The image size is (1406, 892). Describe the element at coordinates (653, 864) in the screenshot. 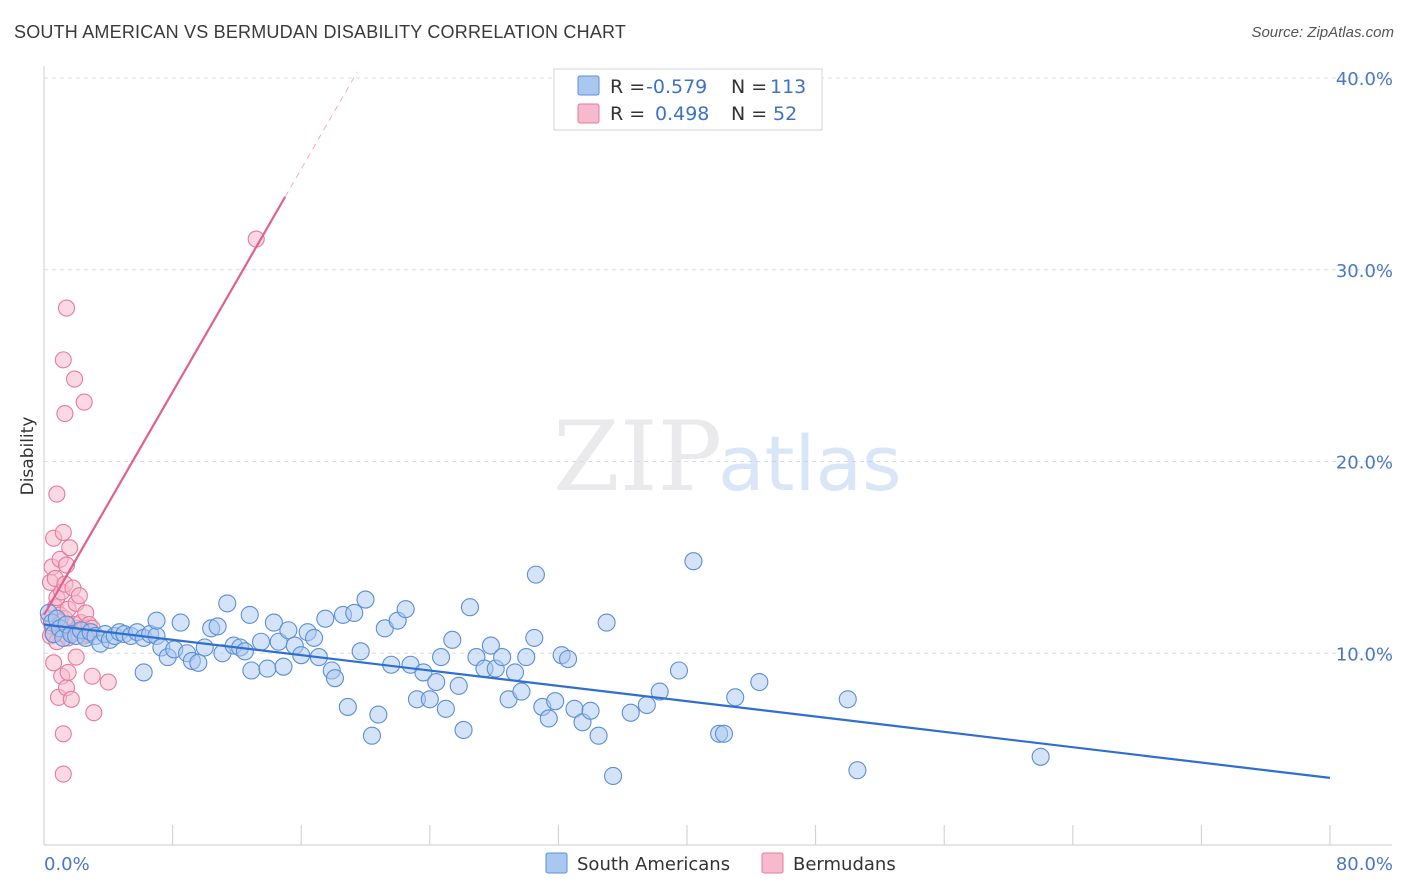

I see `bottom-legend-label-blue: South Americans` at that location.